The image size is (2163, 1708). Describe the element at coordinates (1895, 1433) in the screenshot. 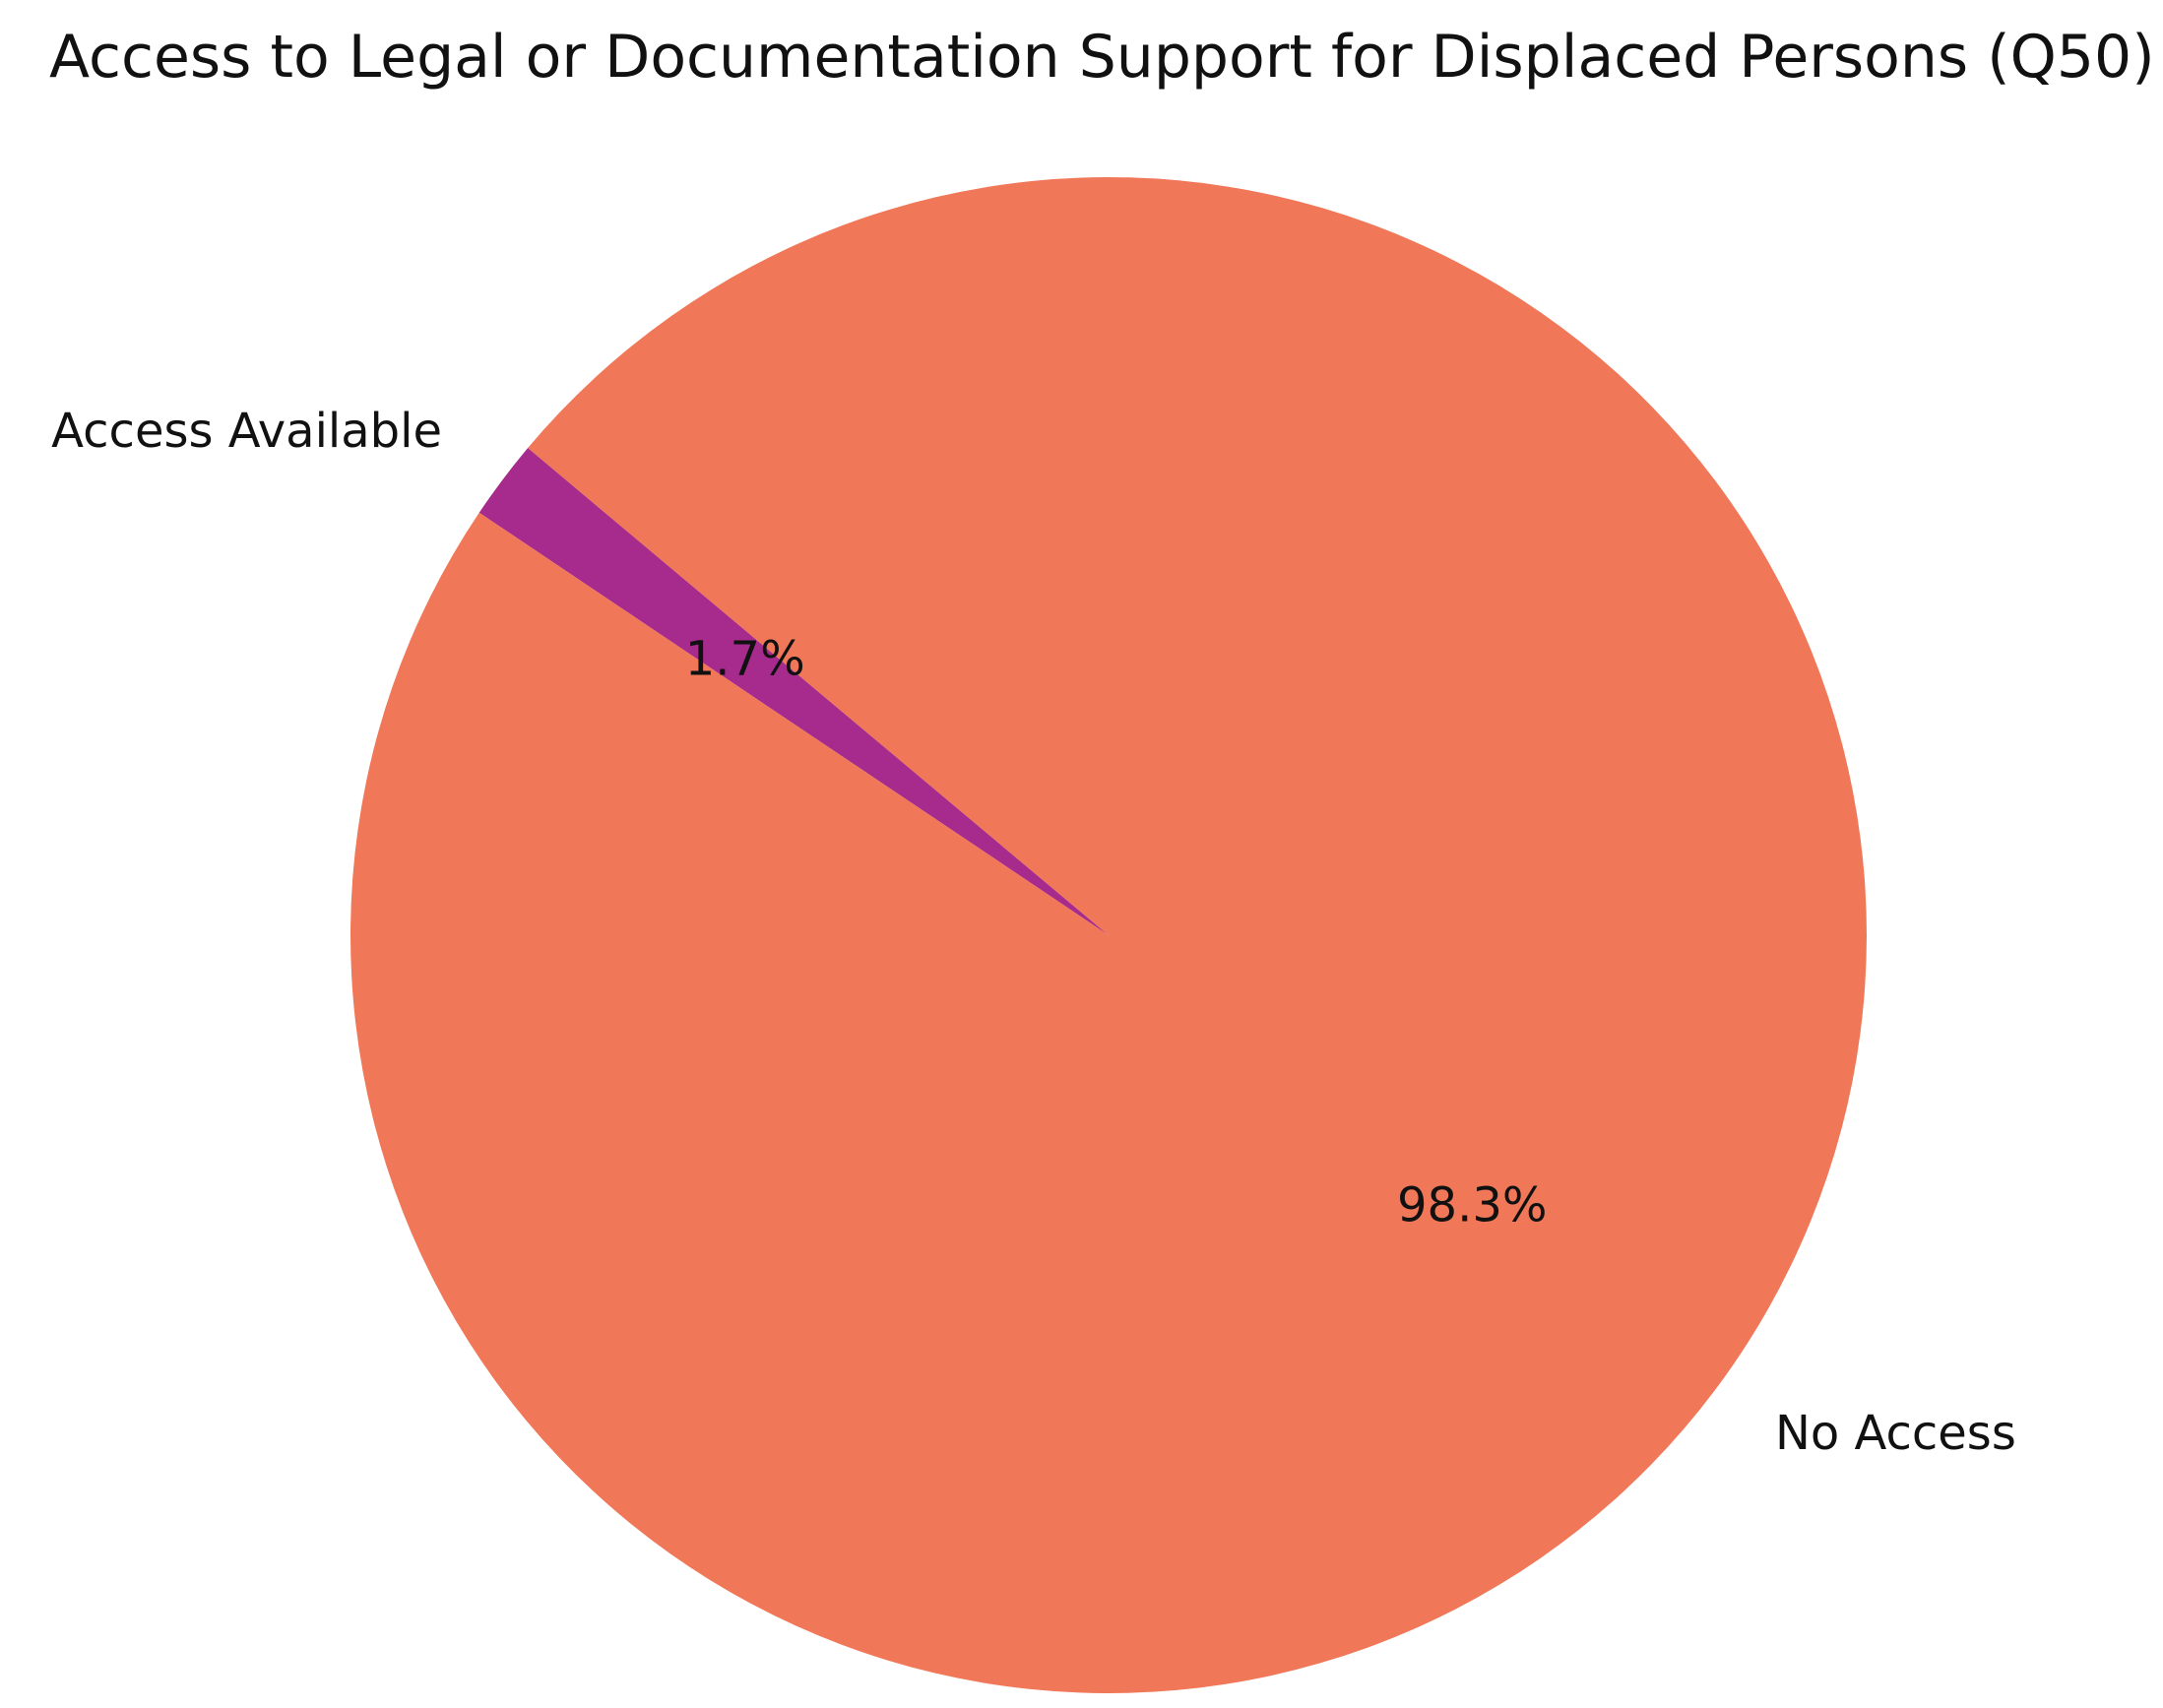

I see `slice-label: No Access` at that location.